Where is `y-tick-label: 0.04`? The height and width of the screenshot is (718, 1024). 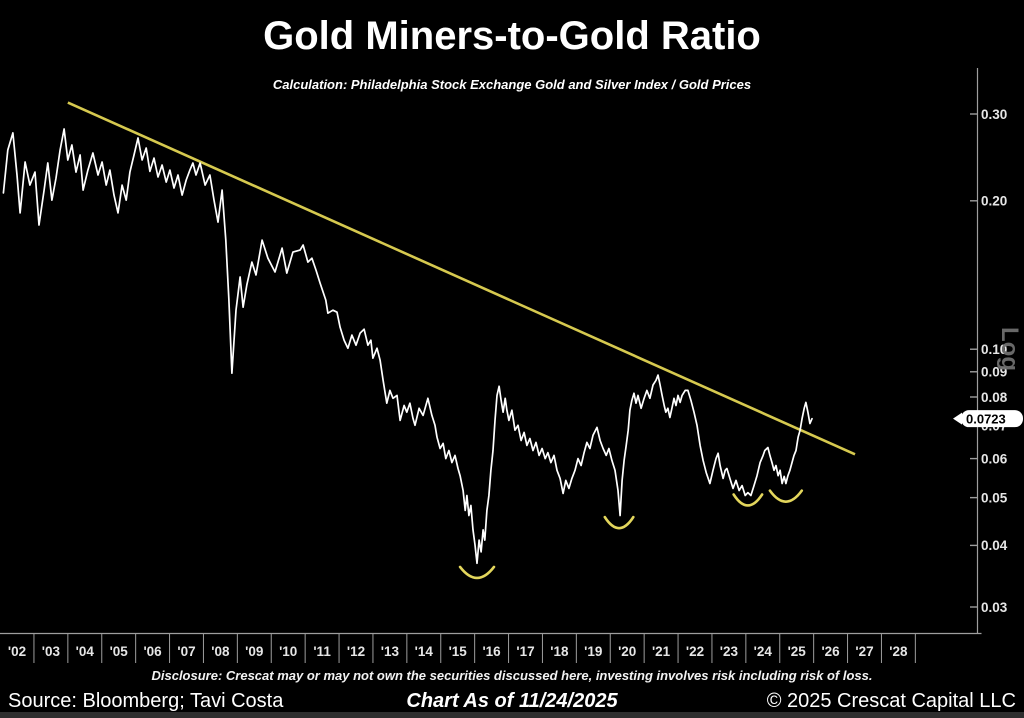 y-tick-label: 0.04 is located at coordinates (994, 545).